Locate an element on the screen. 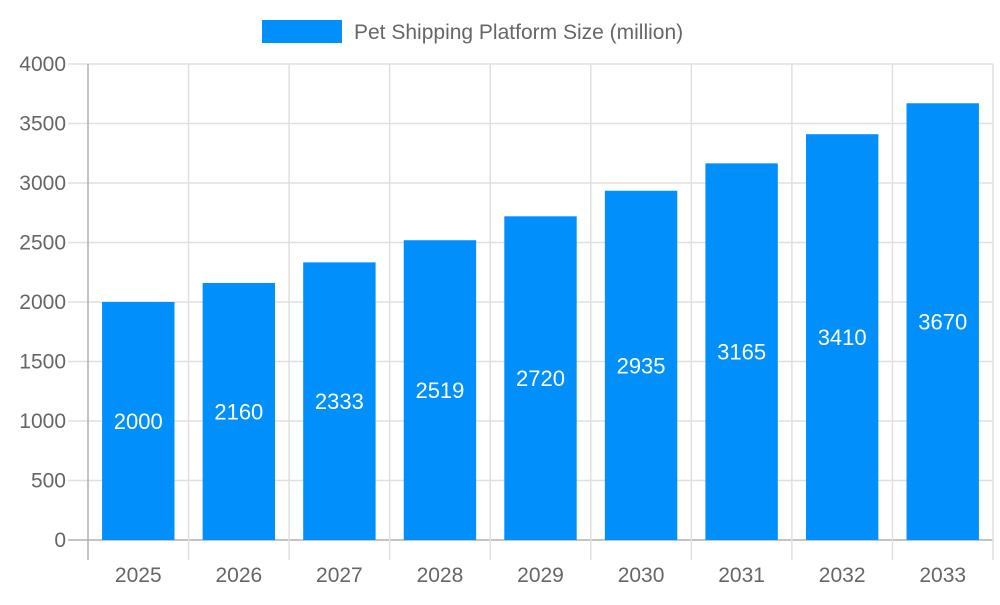 Image resolution: width=1000 pixels, height=605 pixels. x-tick-label: 2028 is located at coordinates (440, 575).